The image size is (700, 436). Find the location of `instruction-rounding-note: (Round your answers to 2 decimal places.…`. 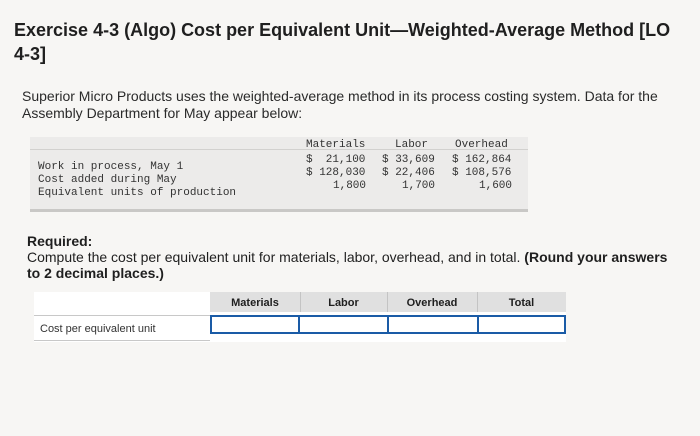

instruction-rounding-note: (Round your answers to 2 decimal places.… is located at coordinates (347, 265).